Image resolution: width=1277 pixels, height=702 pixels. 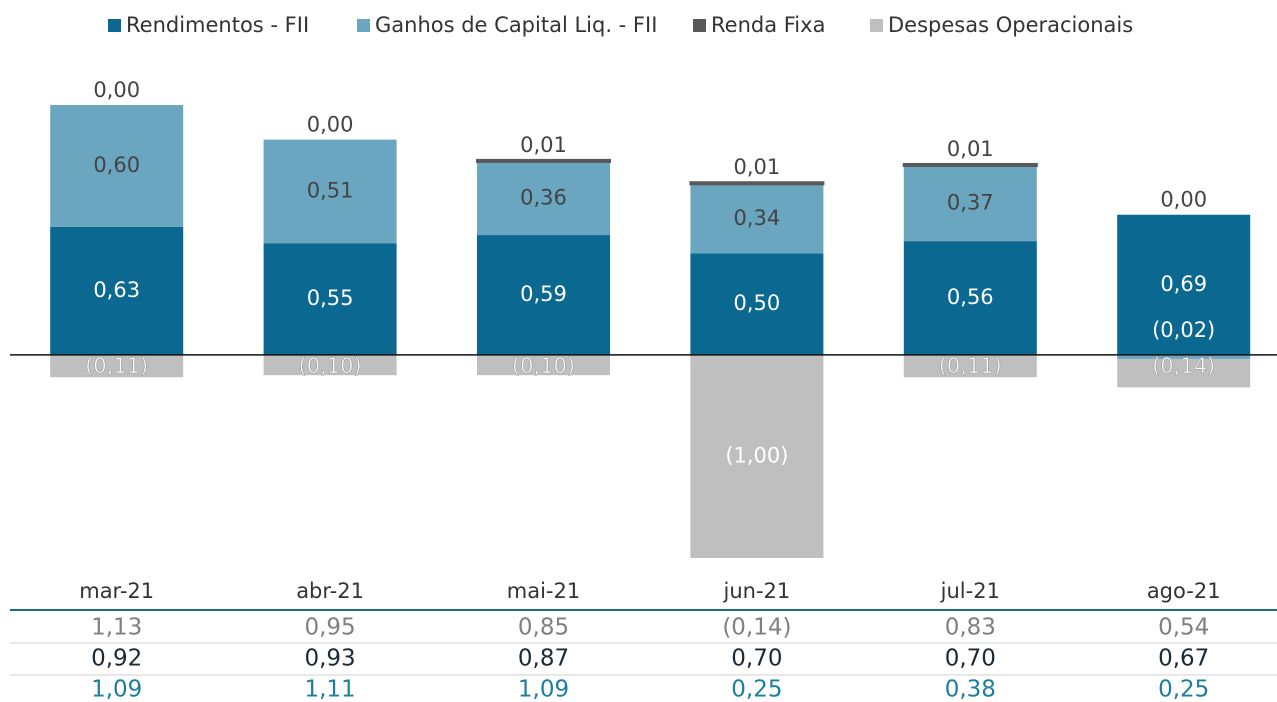 I want to click on table-cell: 0,38, so click(x=970, y=689).